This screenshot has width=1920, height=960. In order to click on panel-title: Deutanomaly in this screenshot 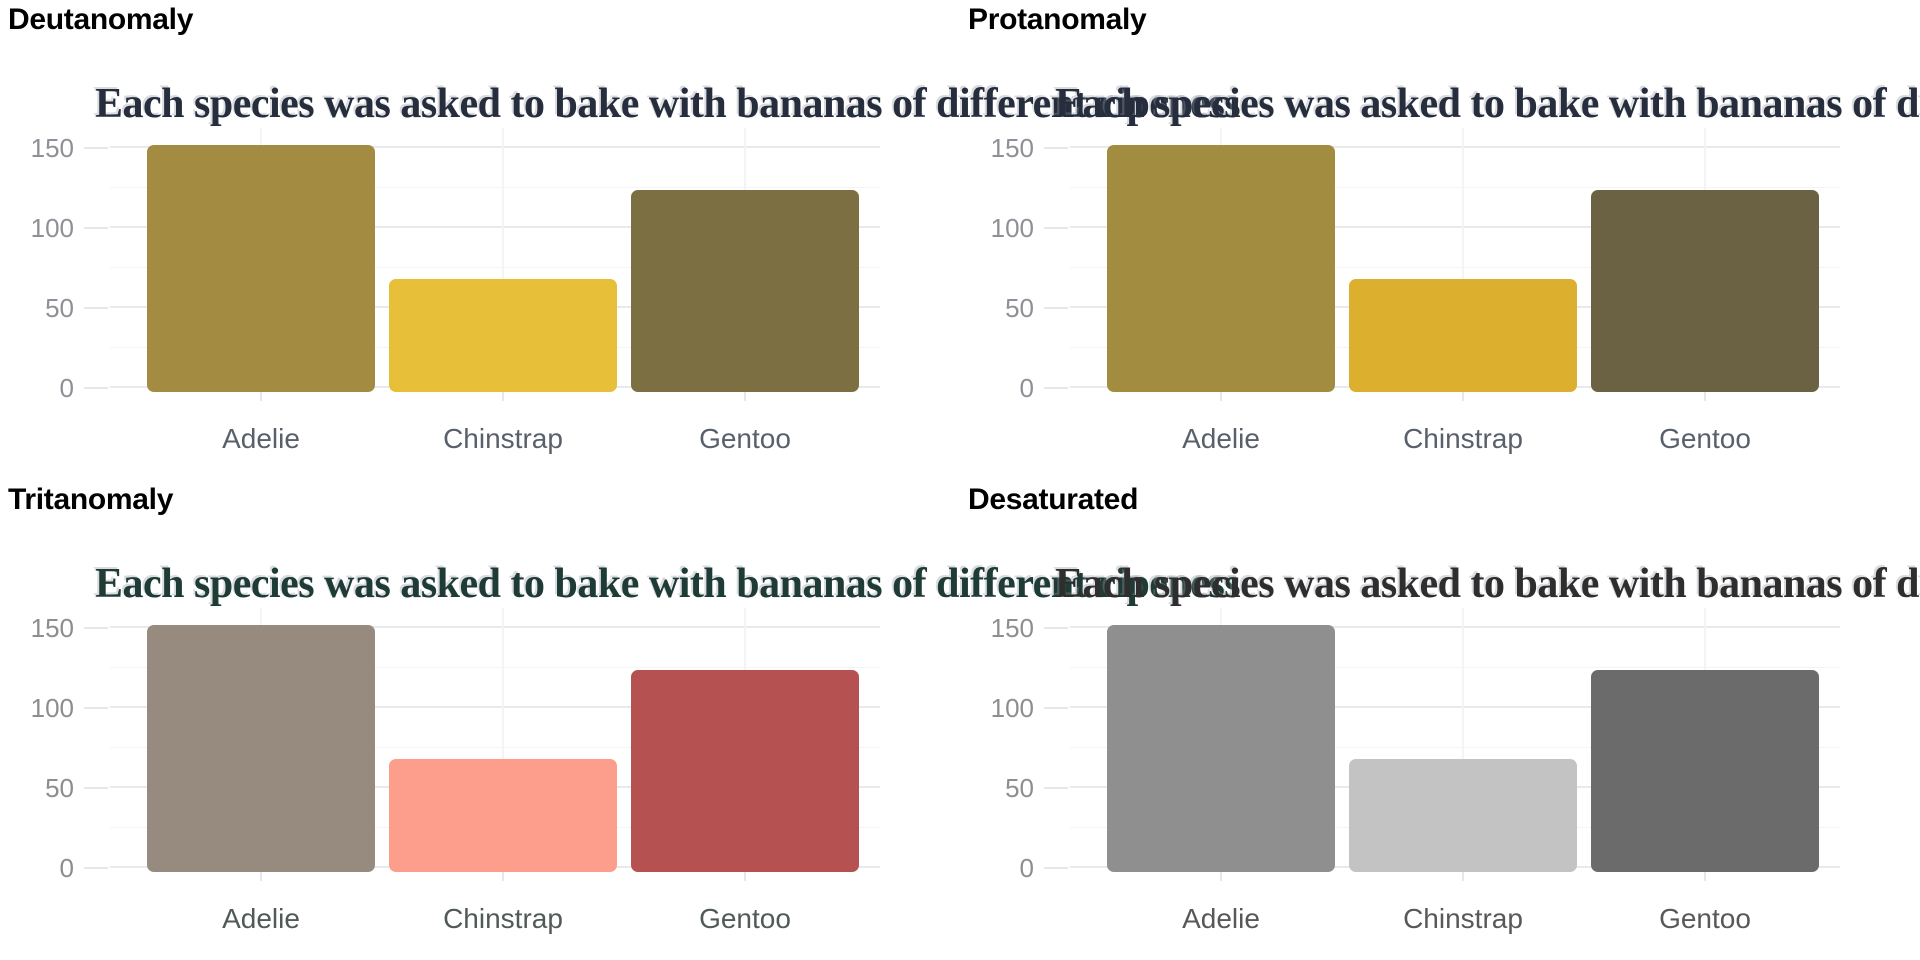, I will do `click(101, 19)`.